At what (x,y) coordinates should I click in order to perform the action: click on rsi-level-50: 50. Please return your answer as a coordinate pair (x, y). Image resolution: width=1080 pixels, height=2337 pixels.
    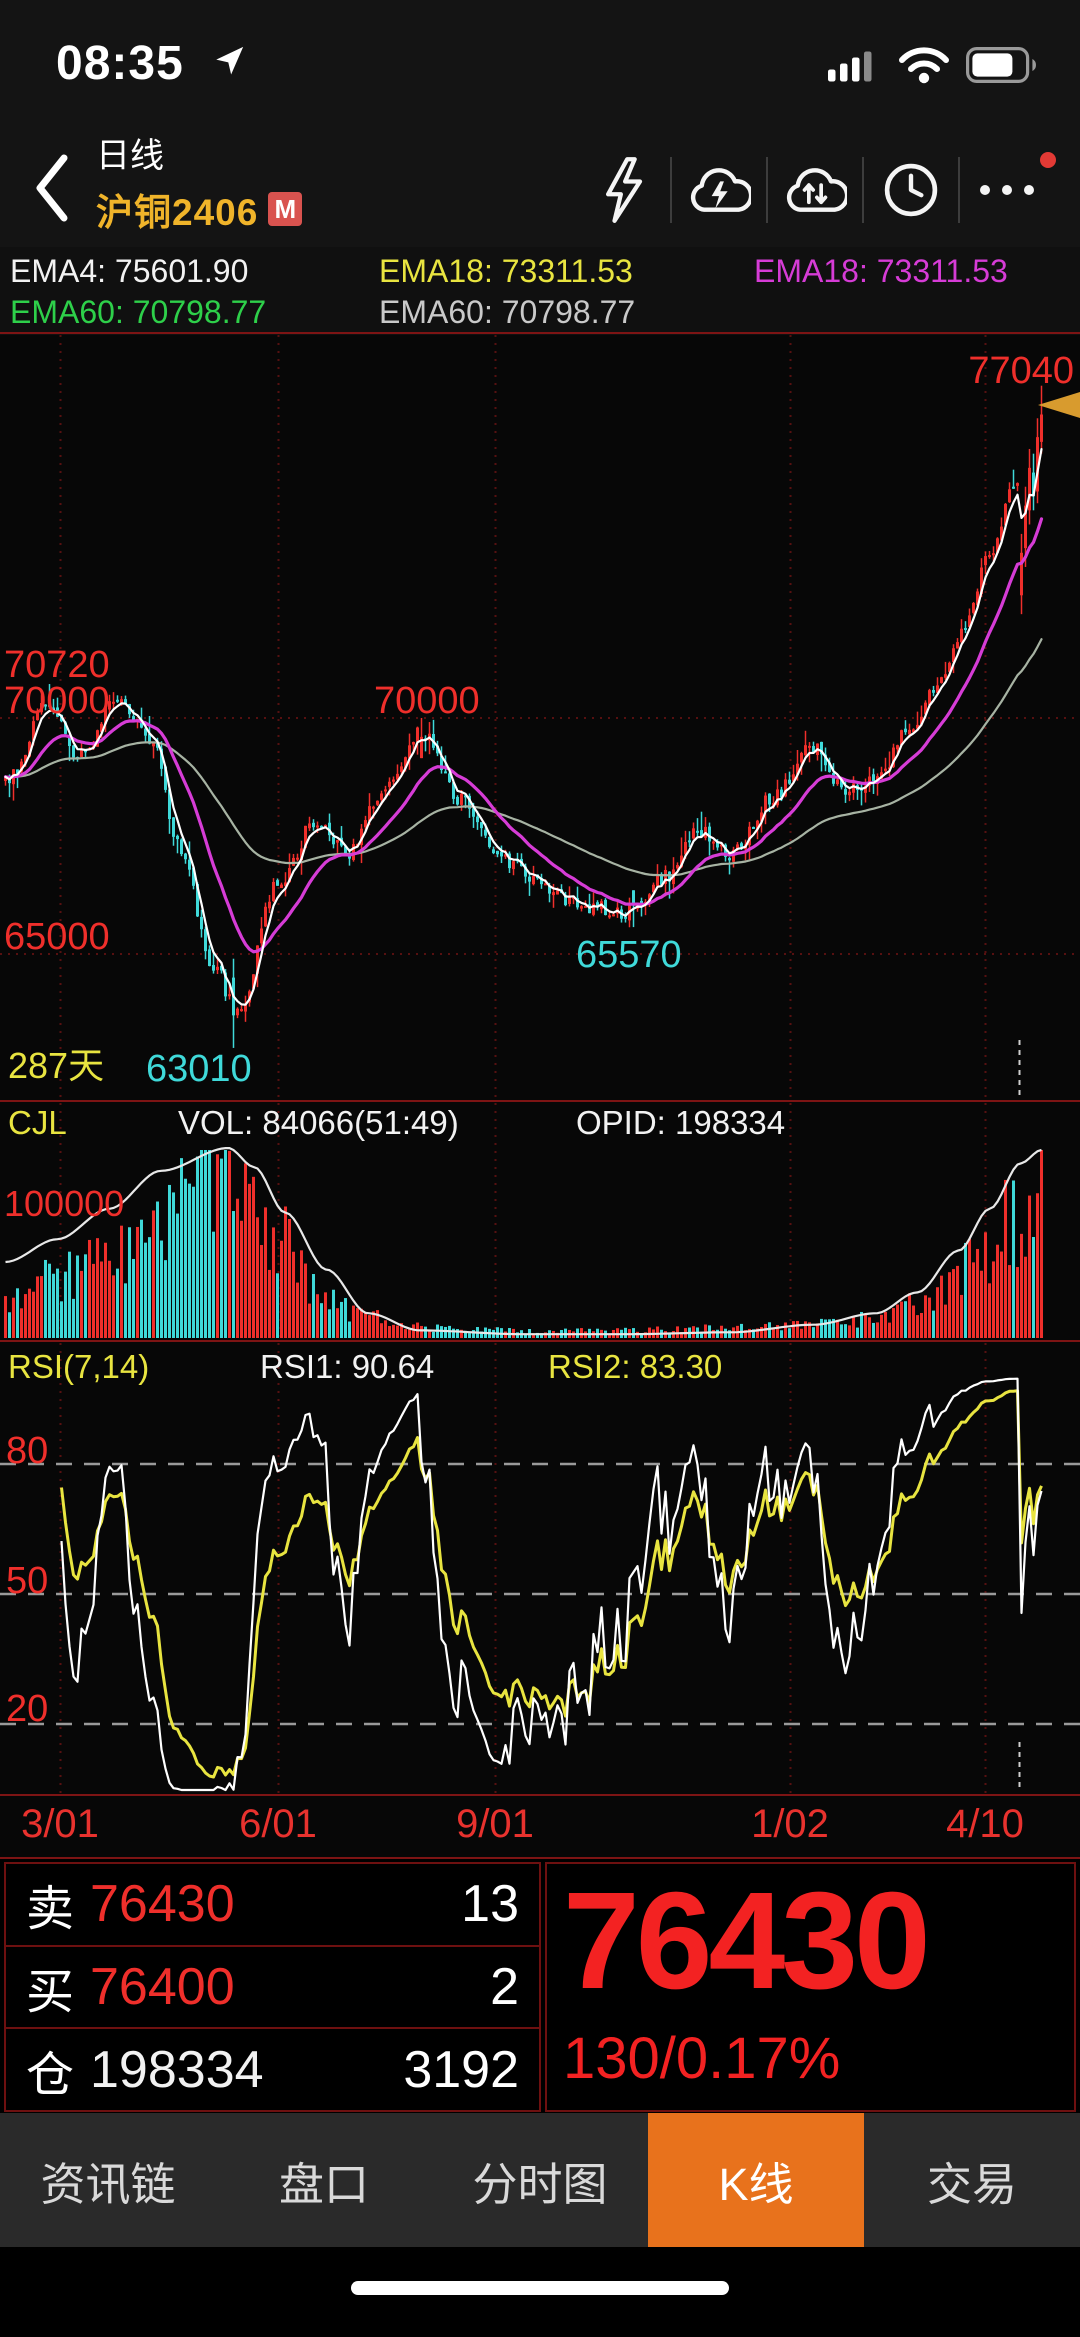
    Looking at the image, I should click on (27, 1581).